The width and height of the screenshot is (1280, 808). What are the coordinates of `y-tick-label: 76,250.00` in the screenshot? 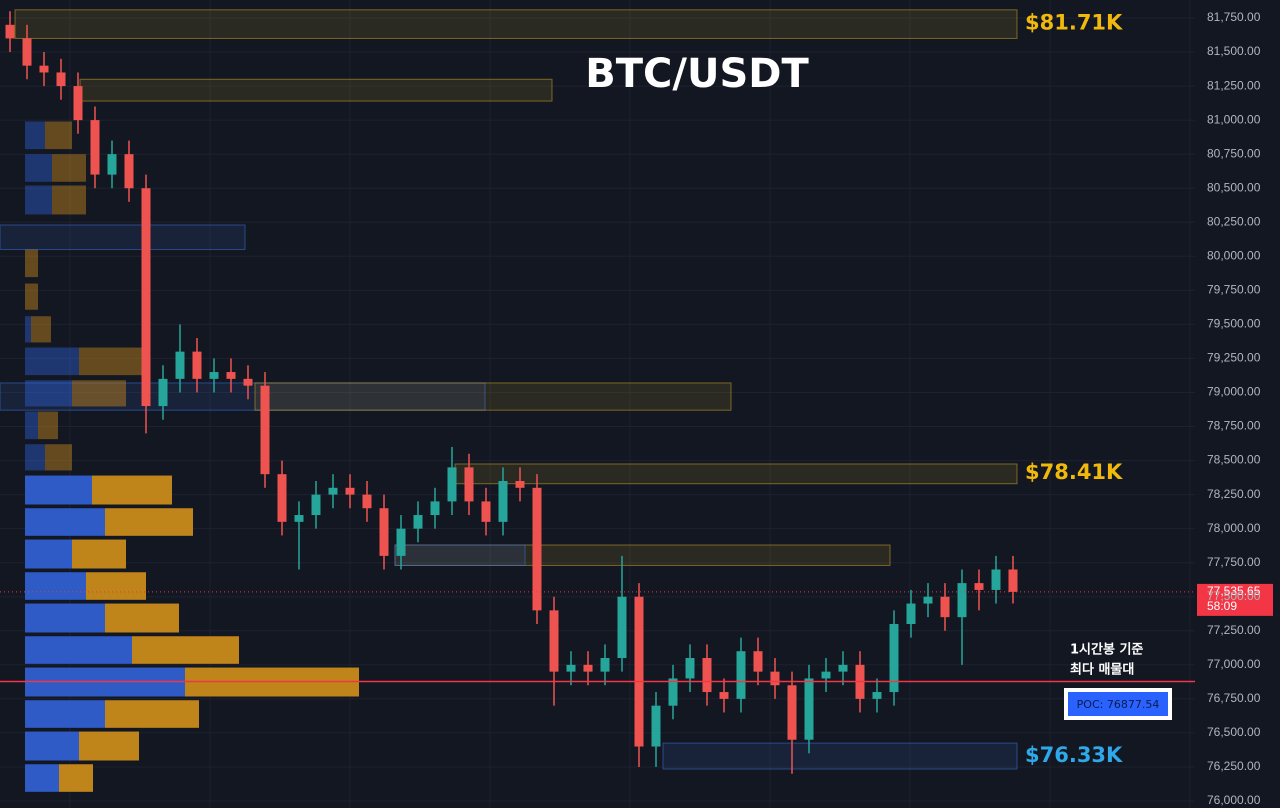 It's located at (1234, 766).